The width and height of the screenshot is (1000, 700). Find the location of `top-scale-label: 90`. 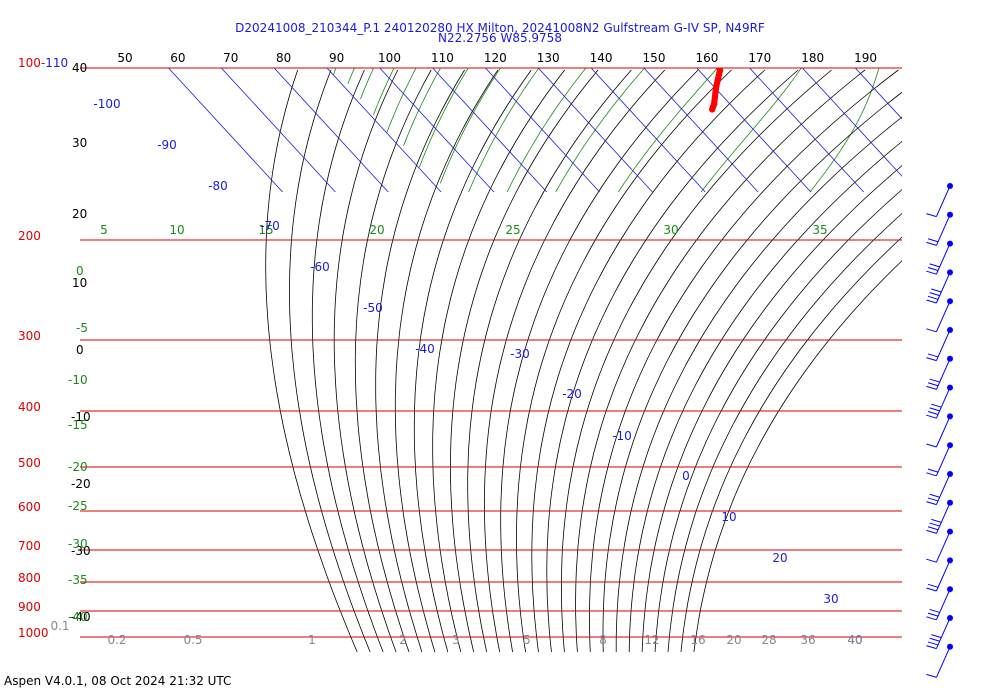

top-scale-label: 90 is located at coordinates (336, 58).